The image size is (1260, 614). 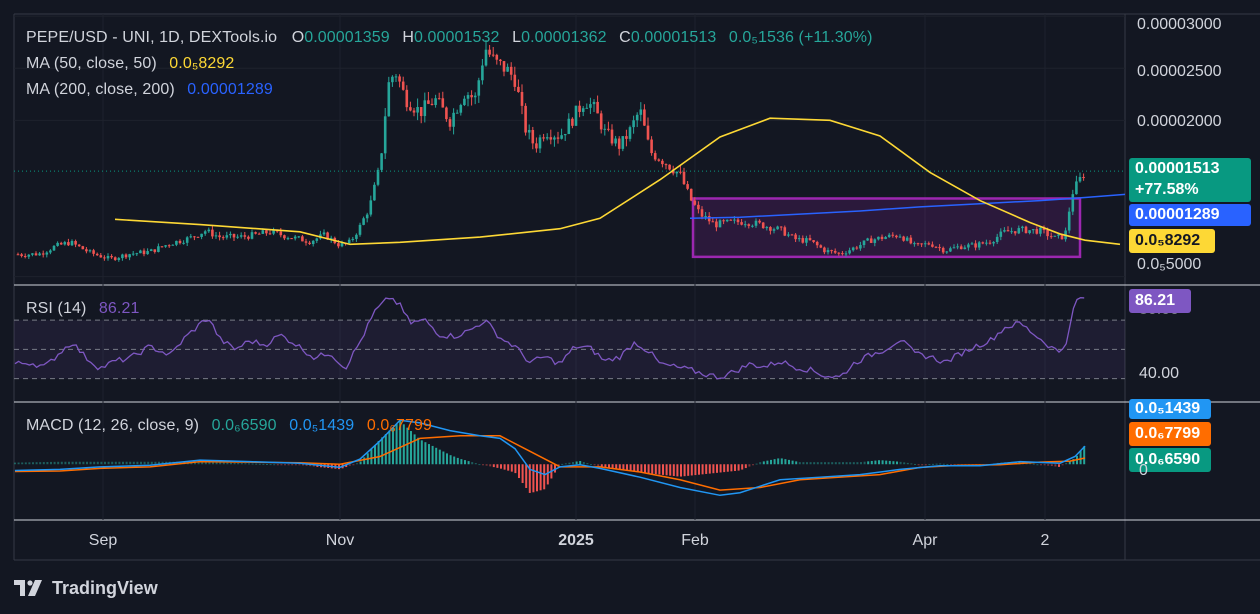 I want to click on last-price-change: +77.58%, so click(x=1167, y=189).